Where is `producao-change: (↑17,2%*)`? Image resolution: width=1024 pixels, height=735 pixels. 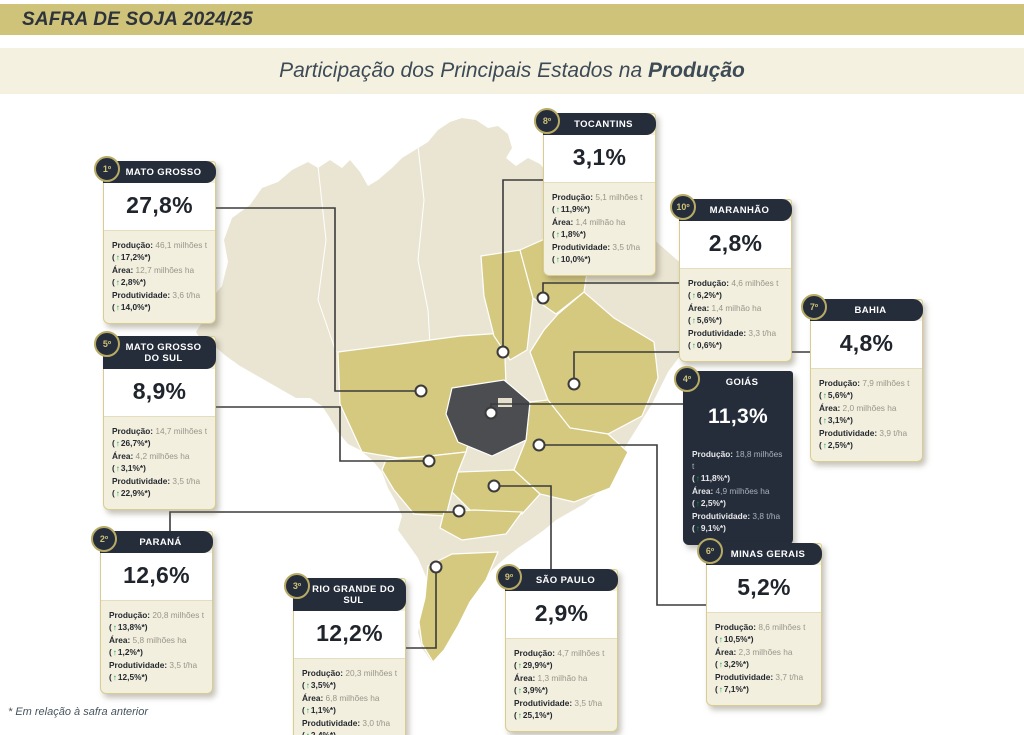
producao-change: (↑17,2%*) is located at coordinates (131, 257).